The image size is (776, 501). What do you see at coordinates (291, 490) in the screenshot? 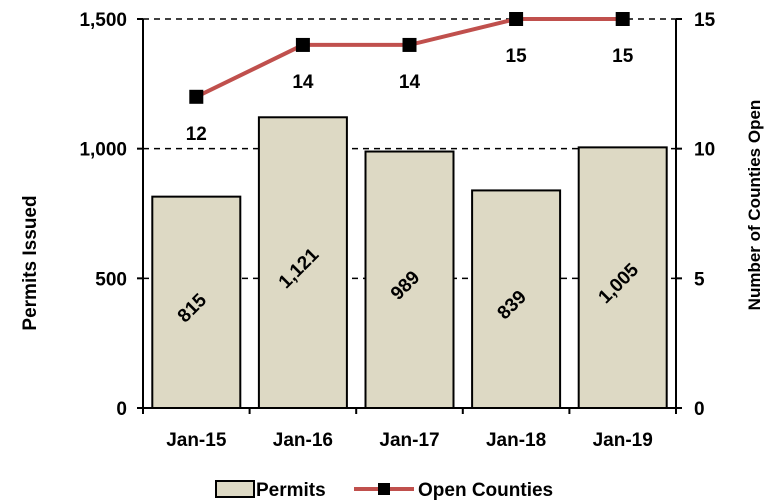
I see `legend-label-permits: Permits` at bounding box center [291, 490].